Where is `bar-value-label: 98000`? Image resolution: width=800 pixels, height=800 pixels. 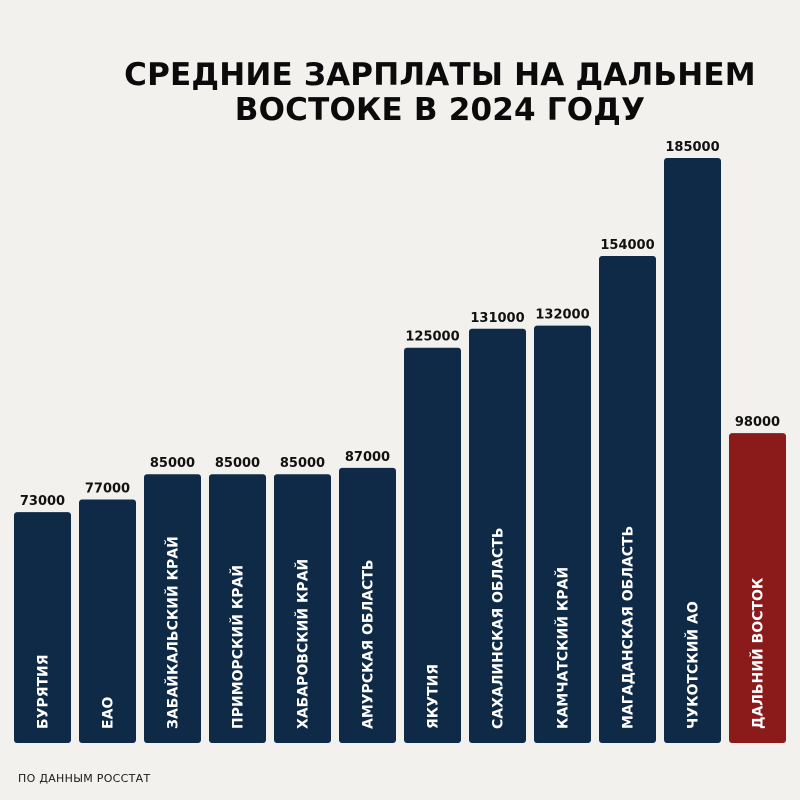 bar-value-label: 98000 is located at coordinates (757, 422).